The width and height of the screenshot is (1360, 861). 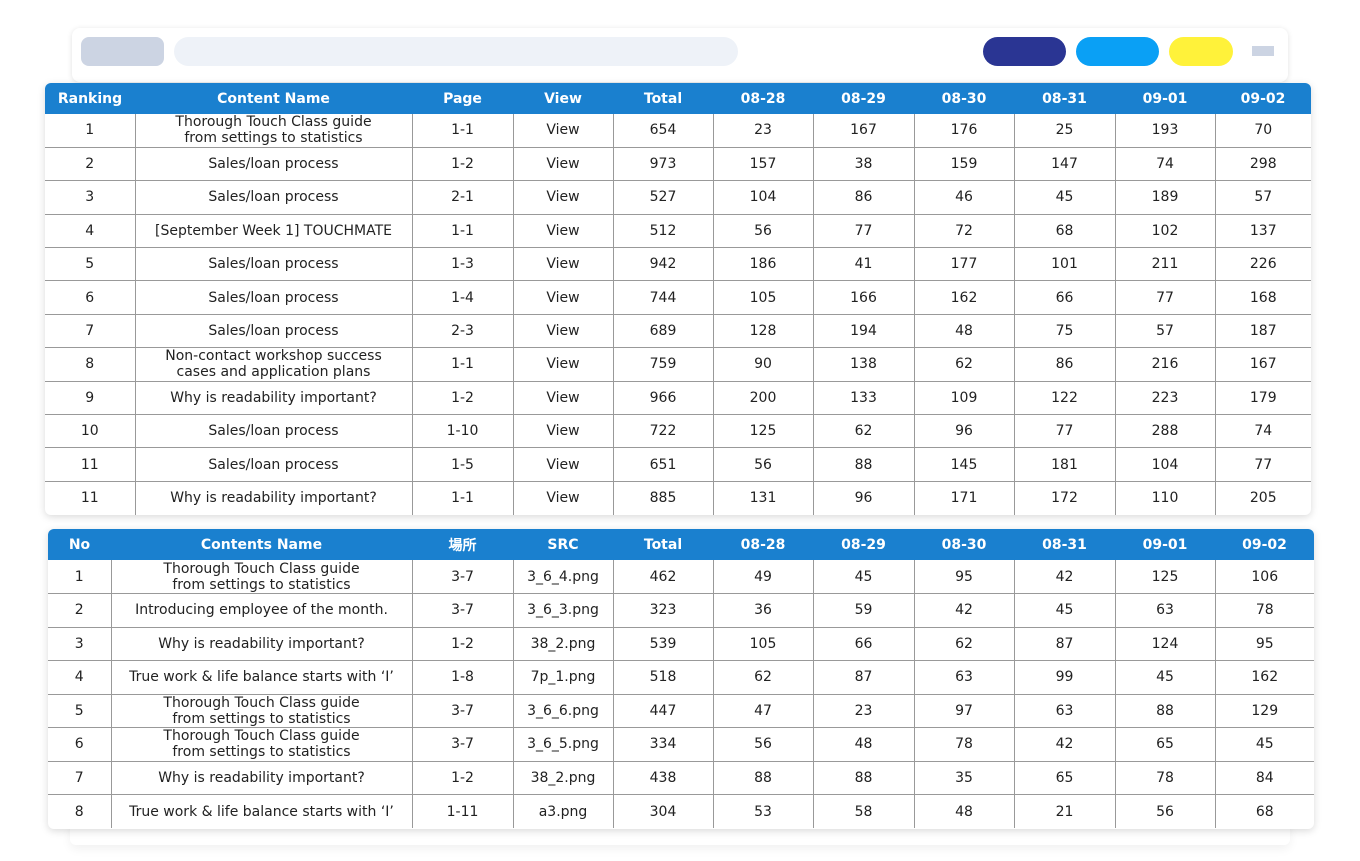 I want to click on cell: 145, so click(x=964, y=464).